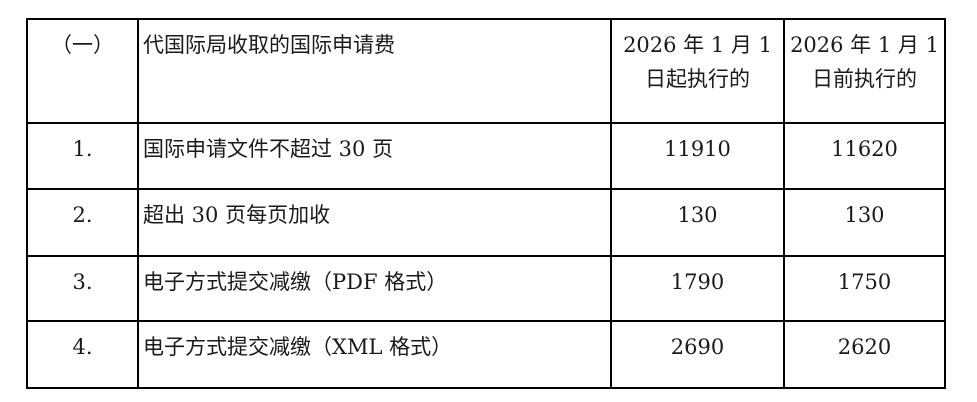 This screenshot has width=977, height=402. I want to click on row-index: 2., so click(82, 222).